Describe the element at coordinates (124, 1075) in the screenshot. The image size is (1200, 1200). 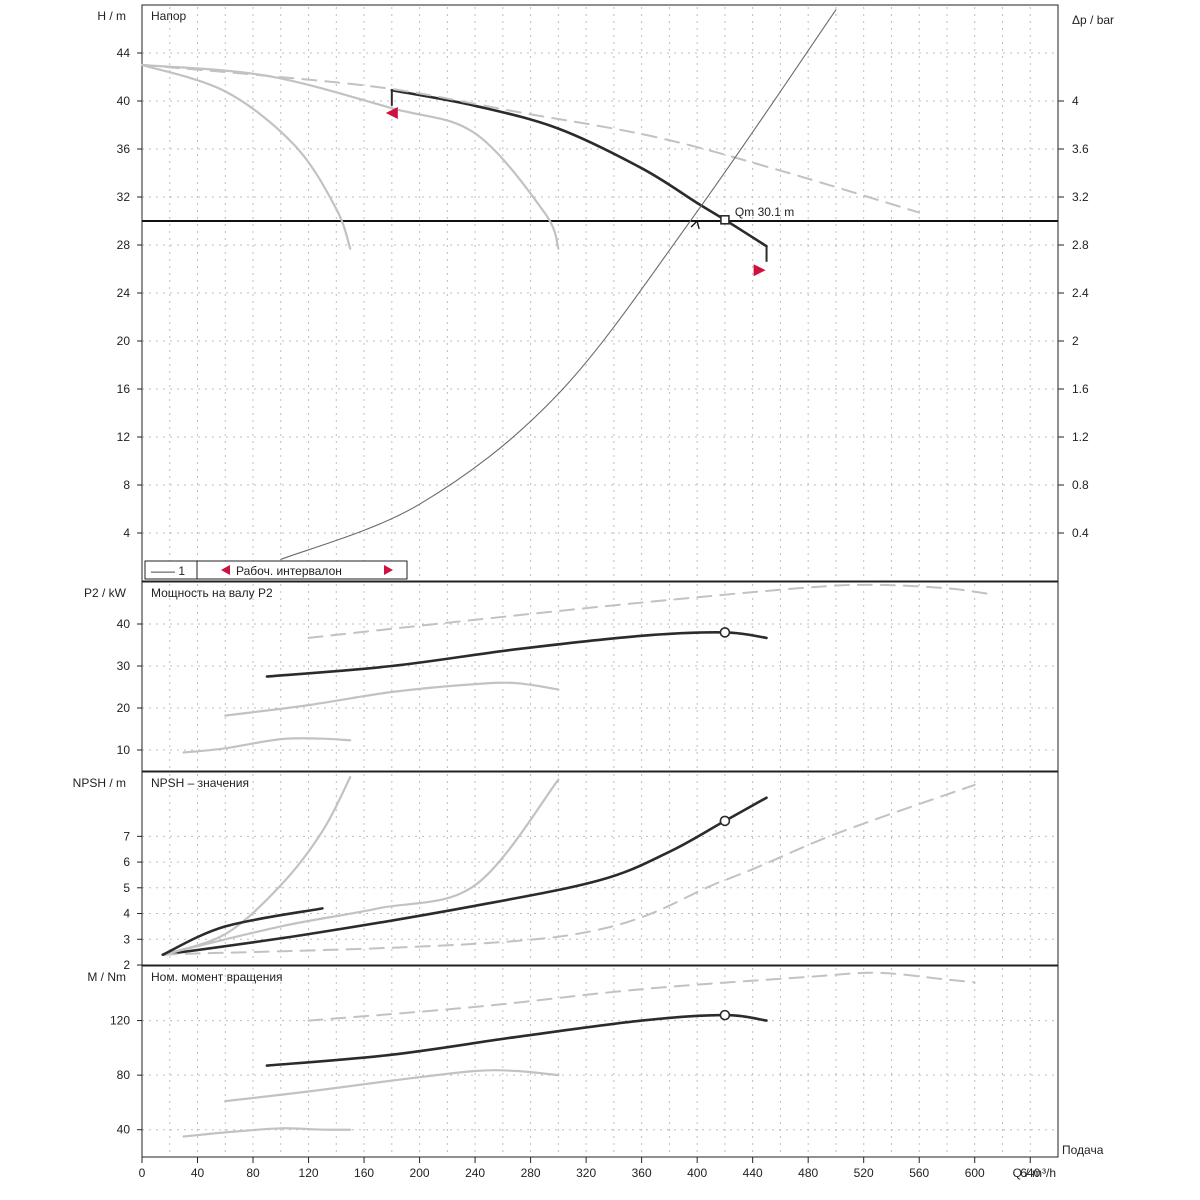
I see `y-tick-label: 80` at that location.